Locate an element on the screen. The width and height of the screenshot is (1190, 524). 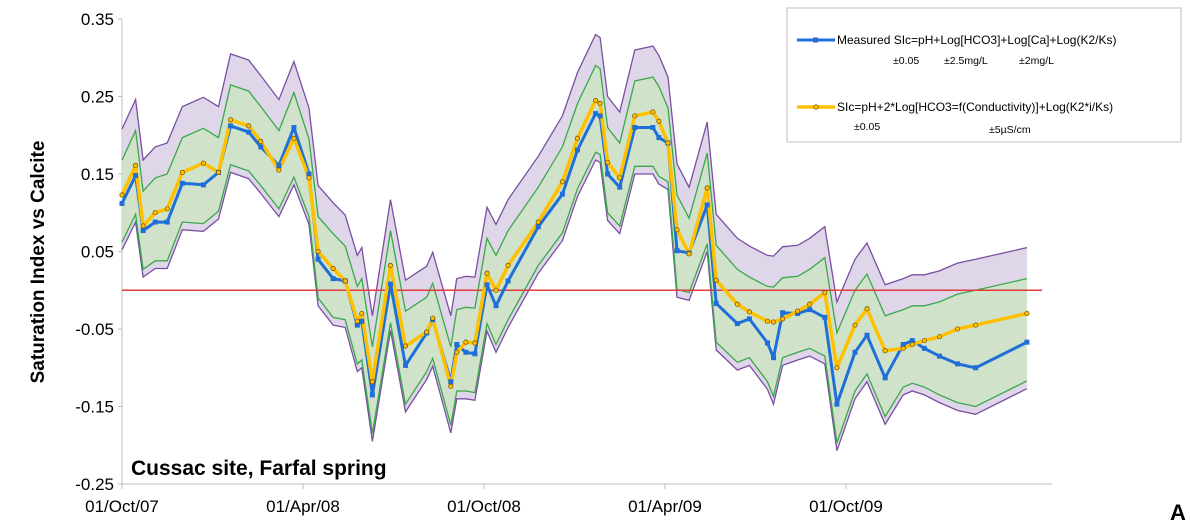
panel-label: A is located at coordinates (1178, 512).